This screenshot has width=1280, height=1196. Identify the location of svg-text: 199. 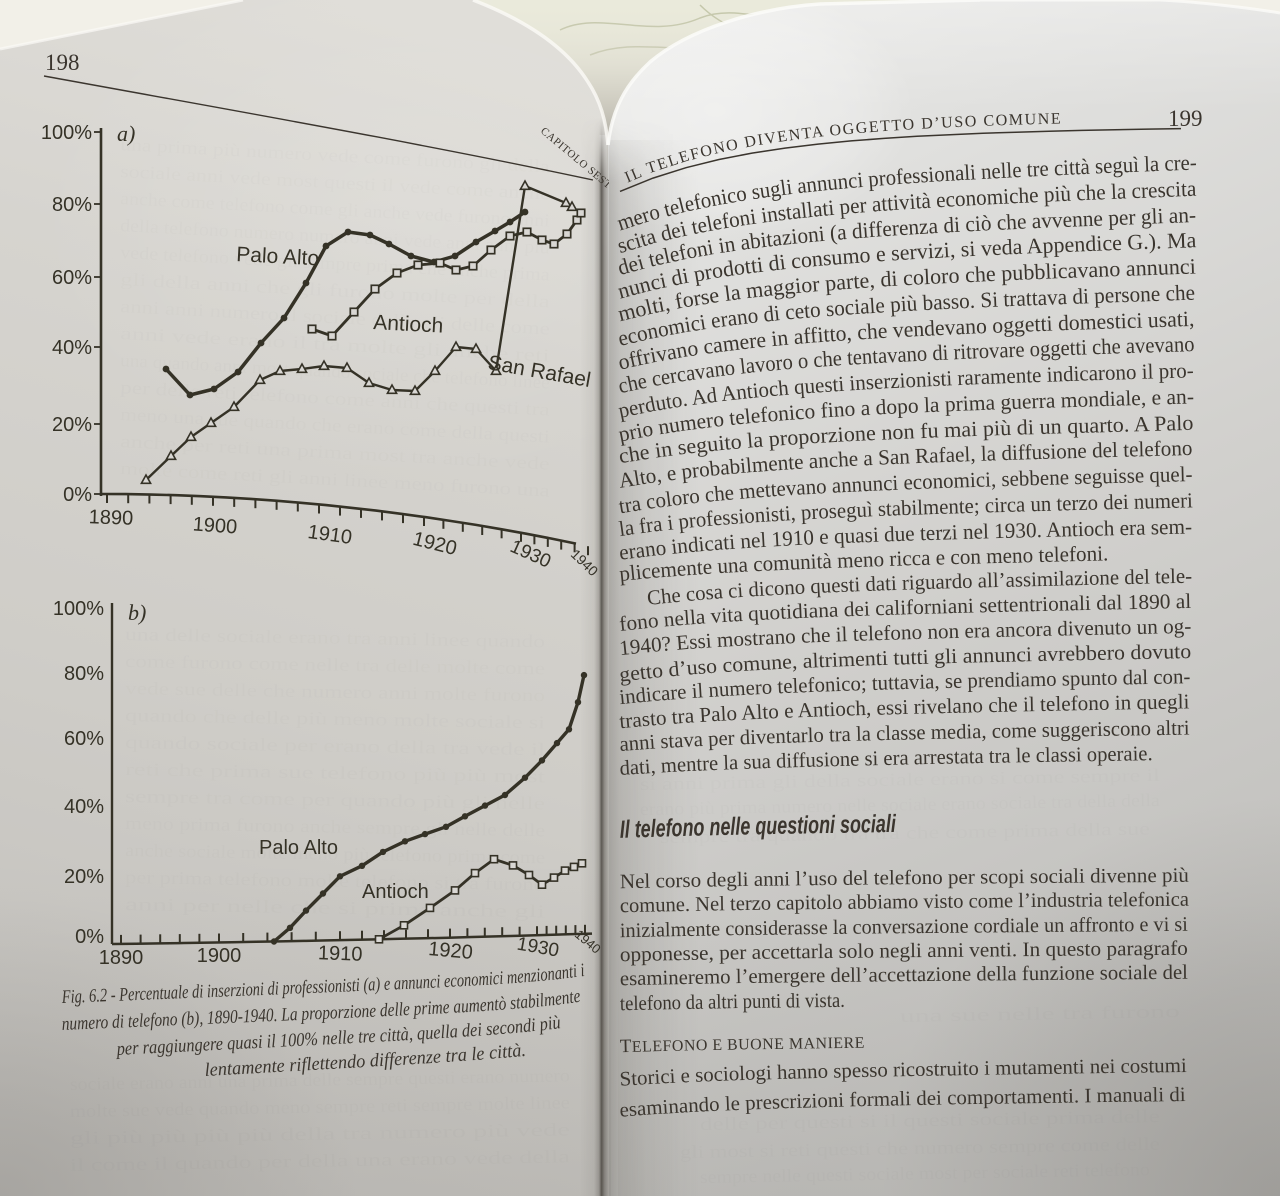
(1185, 118).